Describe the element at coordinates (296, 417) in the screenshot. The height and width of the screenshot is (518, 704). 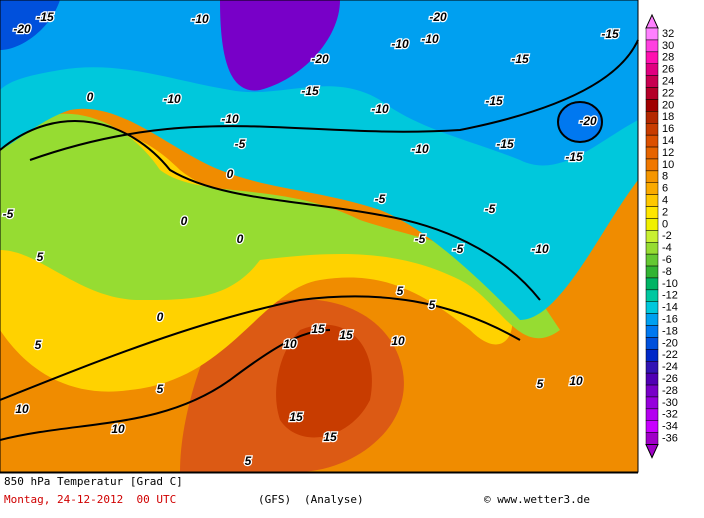
I see `contour-label: 15` at that location.